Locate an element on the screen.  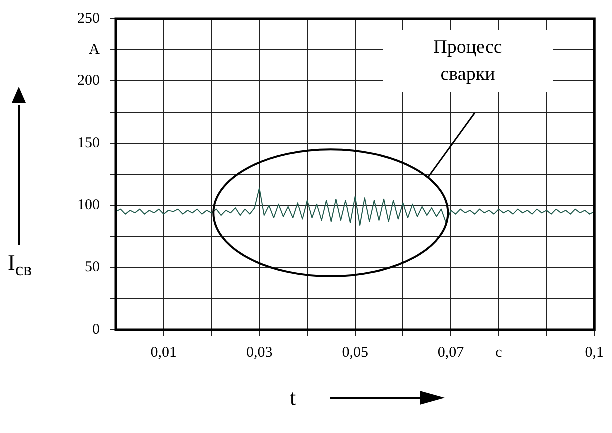
y-tick-label: 150 is located at coordinates (89, 143).